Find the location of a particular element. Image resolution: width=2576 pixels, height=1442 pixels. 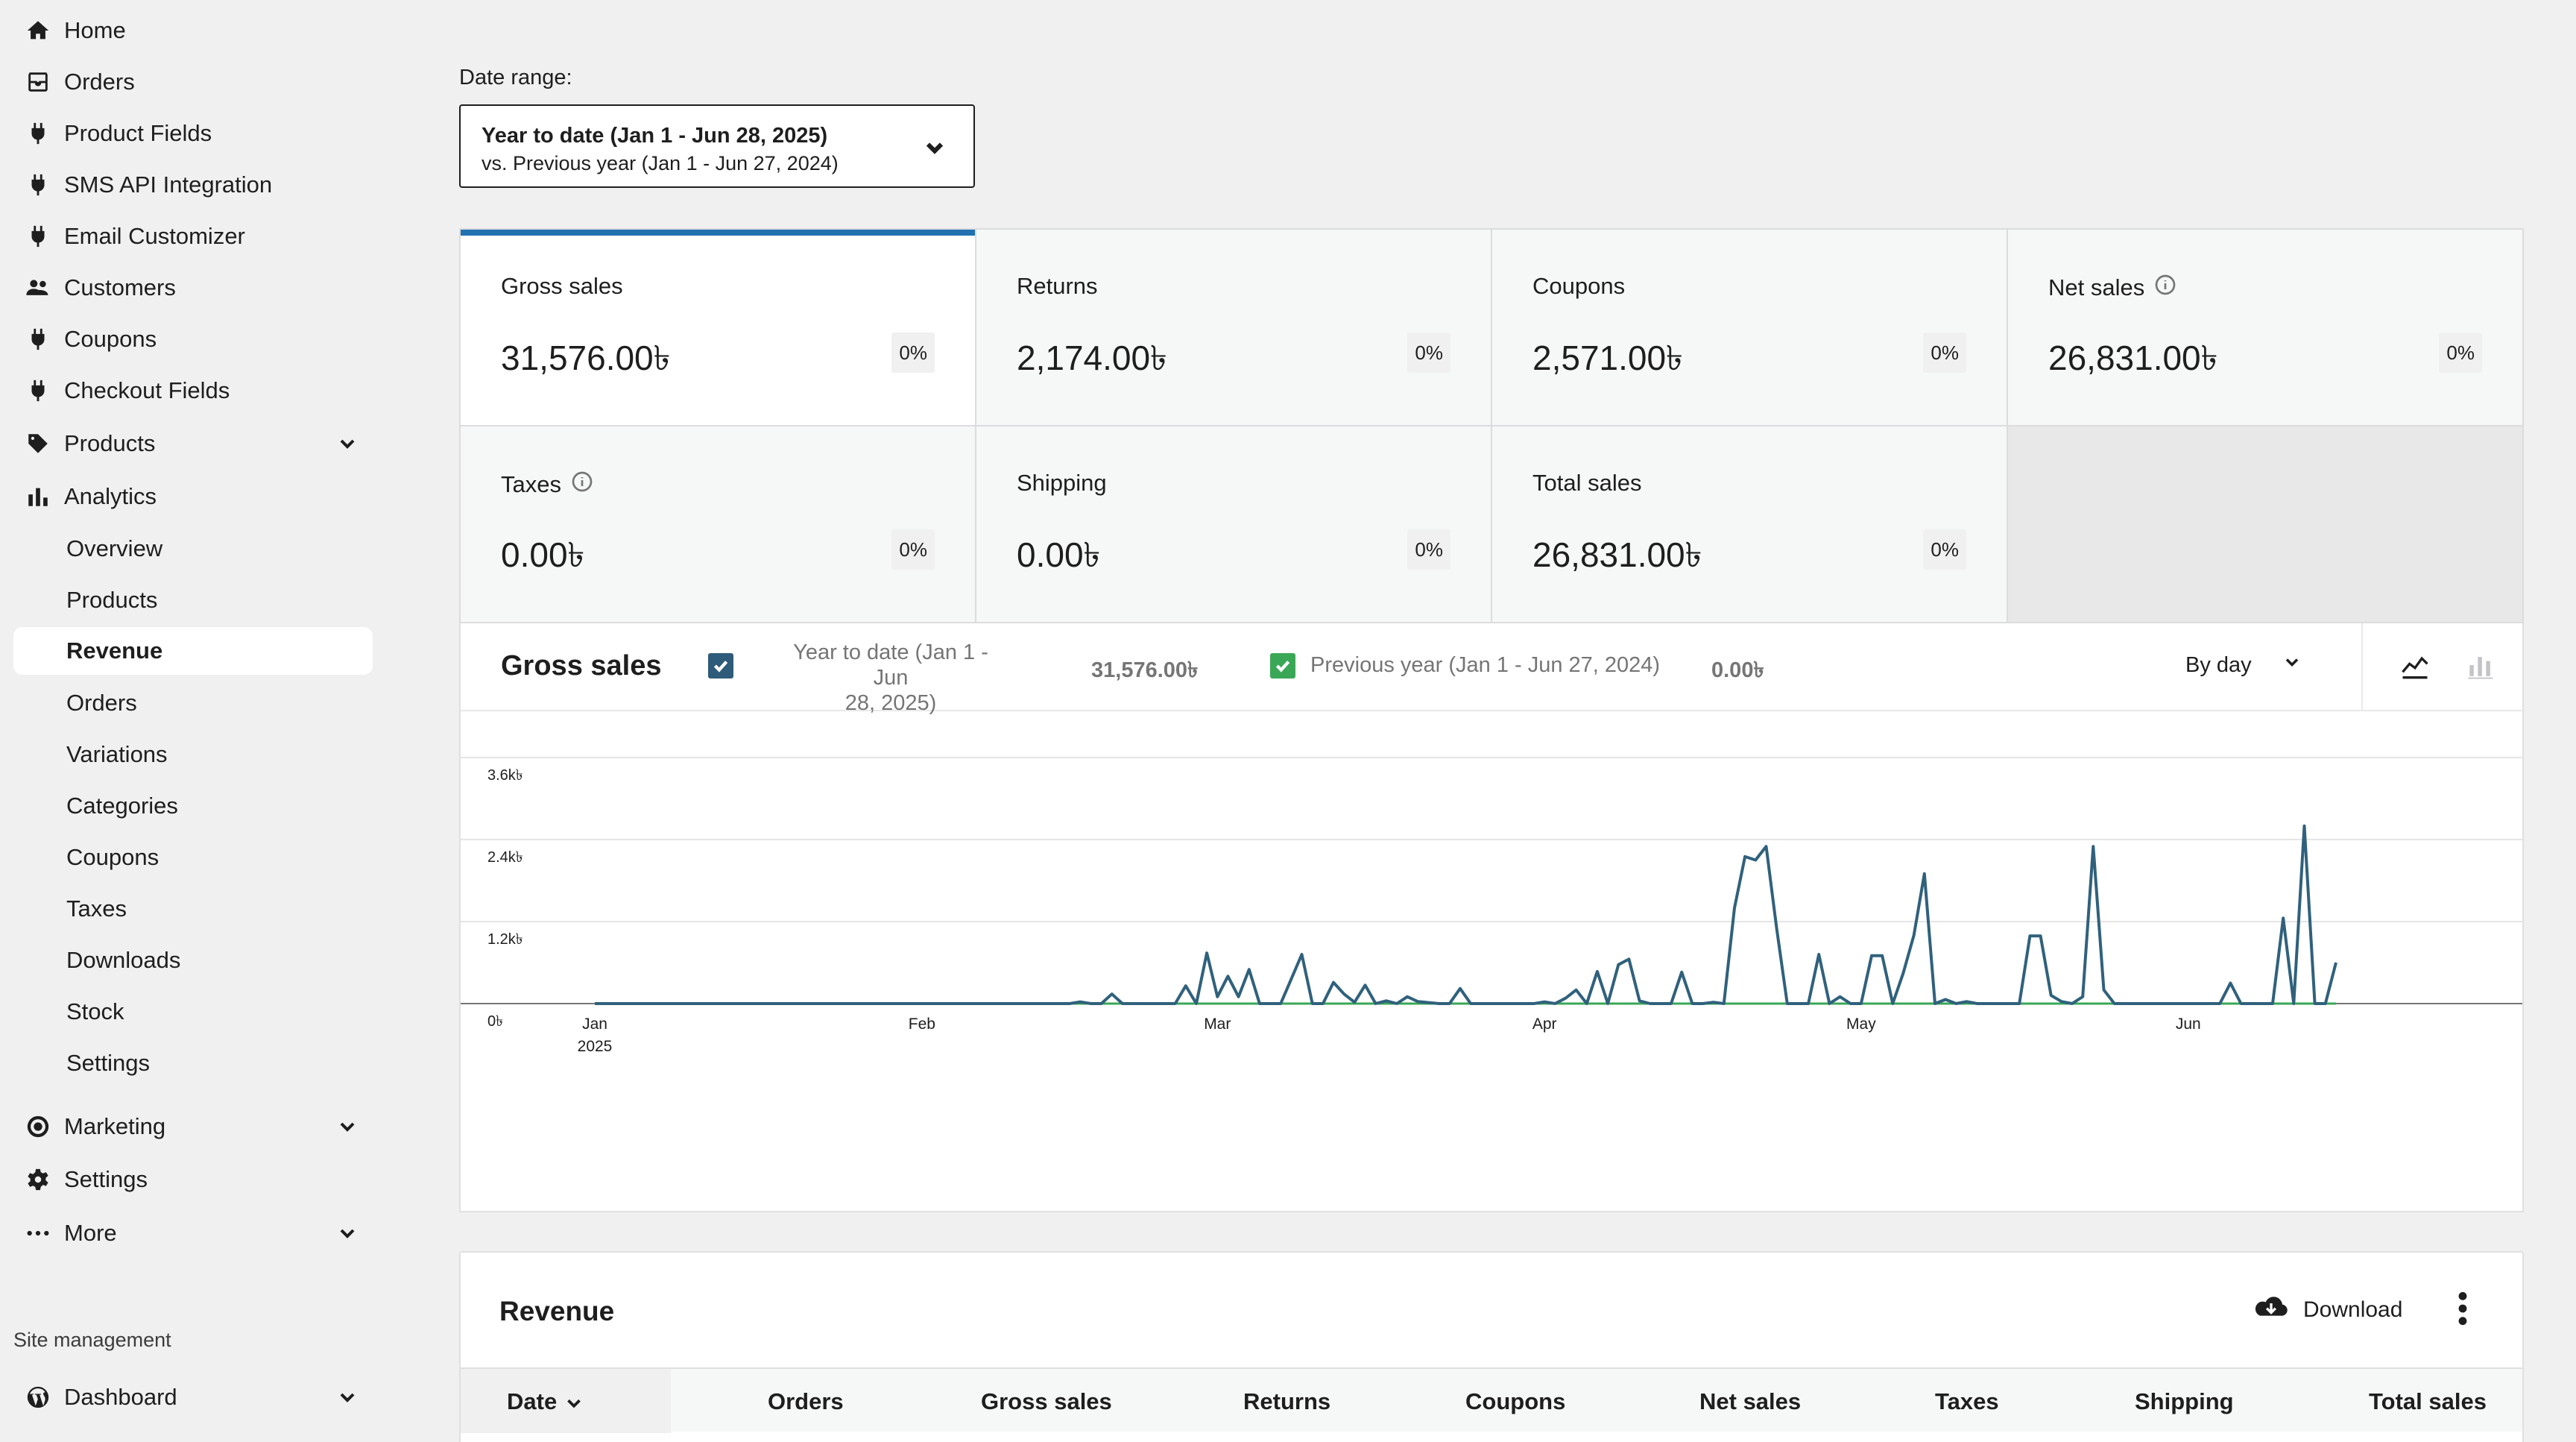

sidebar-item-label: Marketing is located at coordinates (115, 1126).